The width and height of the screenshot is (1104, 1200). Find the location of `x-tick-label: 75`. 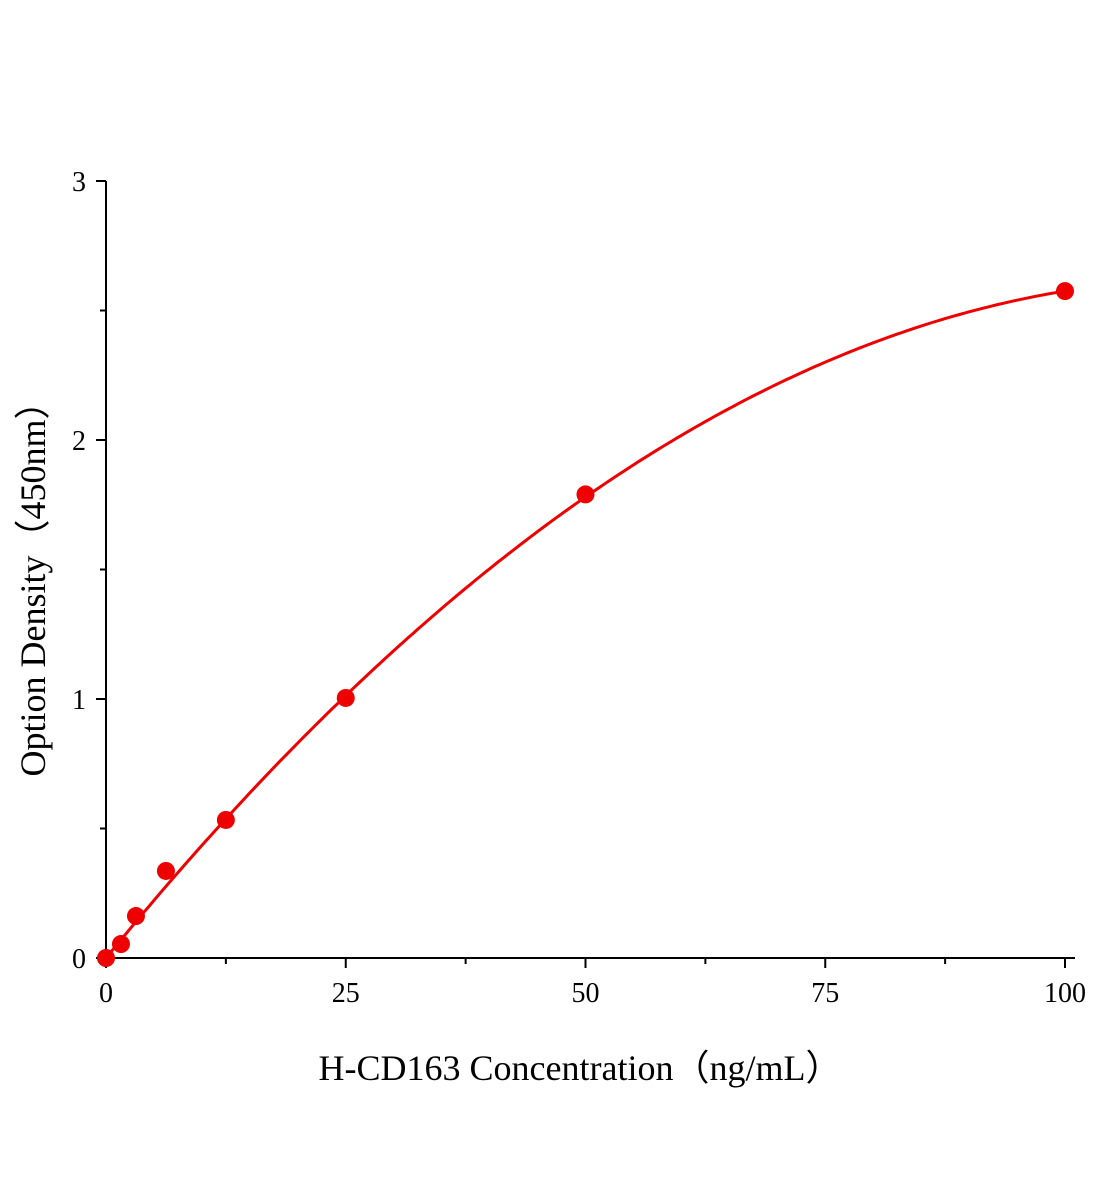

x-tick-label: 75 is located at coordinates (825, 993).